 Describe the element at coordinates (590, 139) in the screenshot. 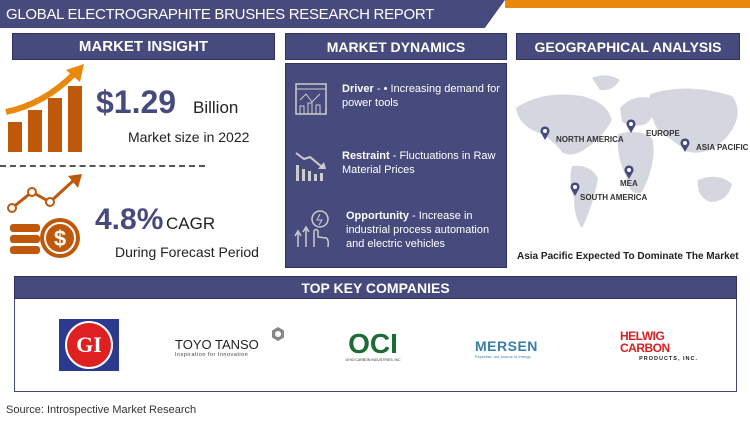

I see `region-north-america: NORTH AMERICA` at that location.